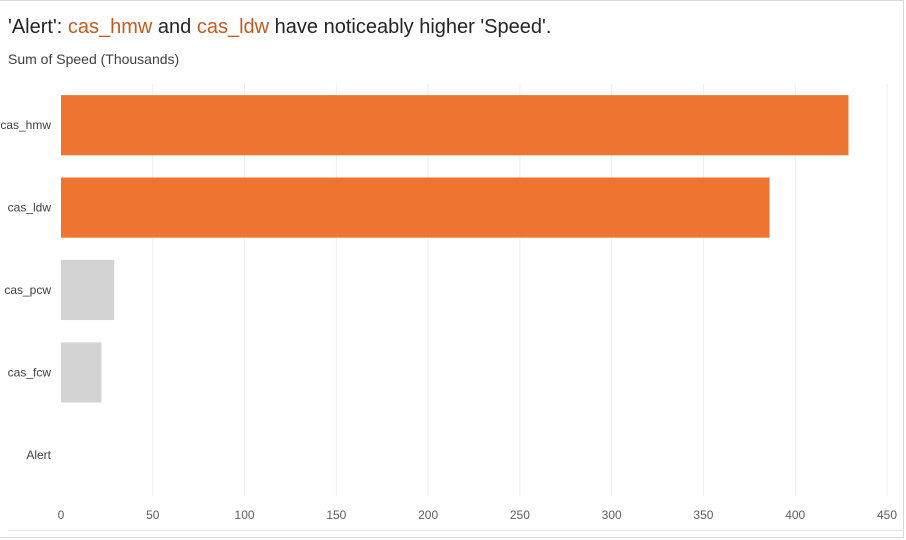 This screenshot has width=906, height=540. What do you see at coordinates (887, 515) in the screenshot?
I see `x-tick-label: 450` at bounding box center [887, 515].